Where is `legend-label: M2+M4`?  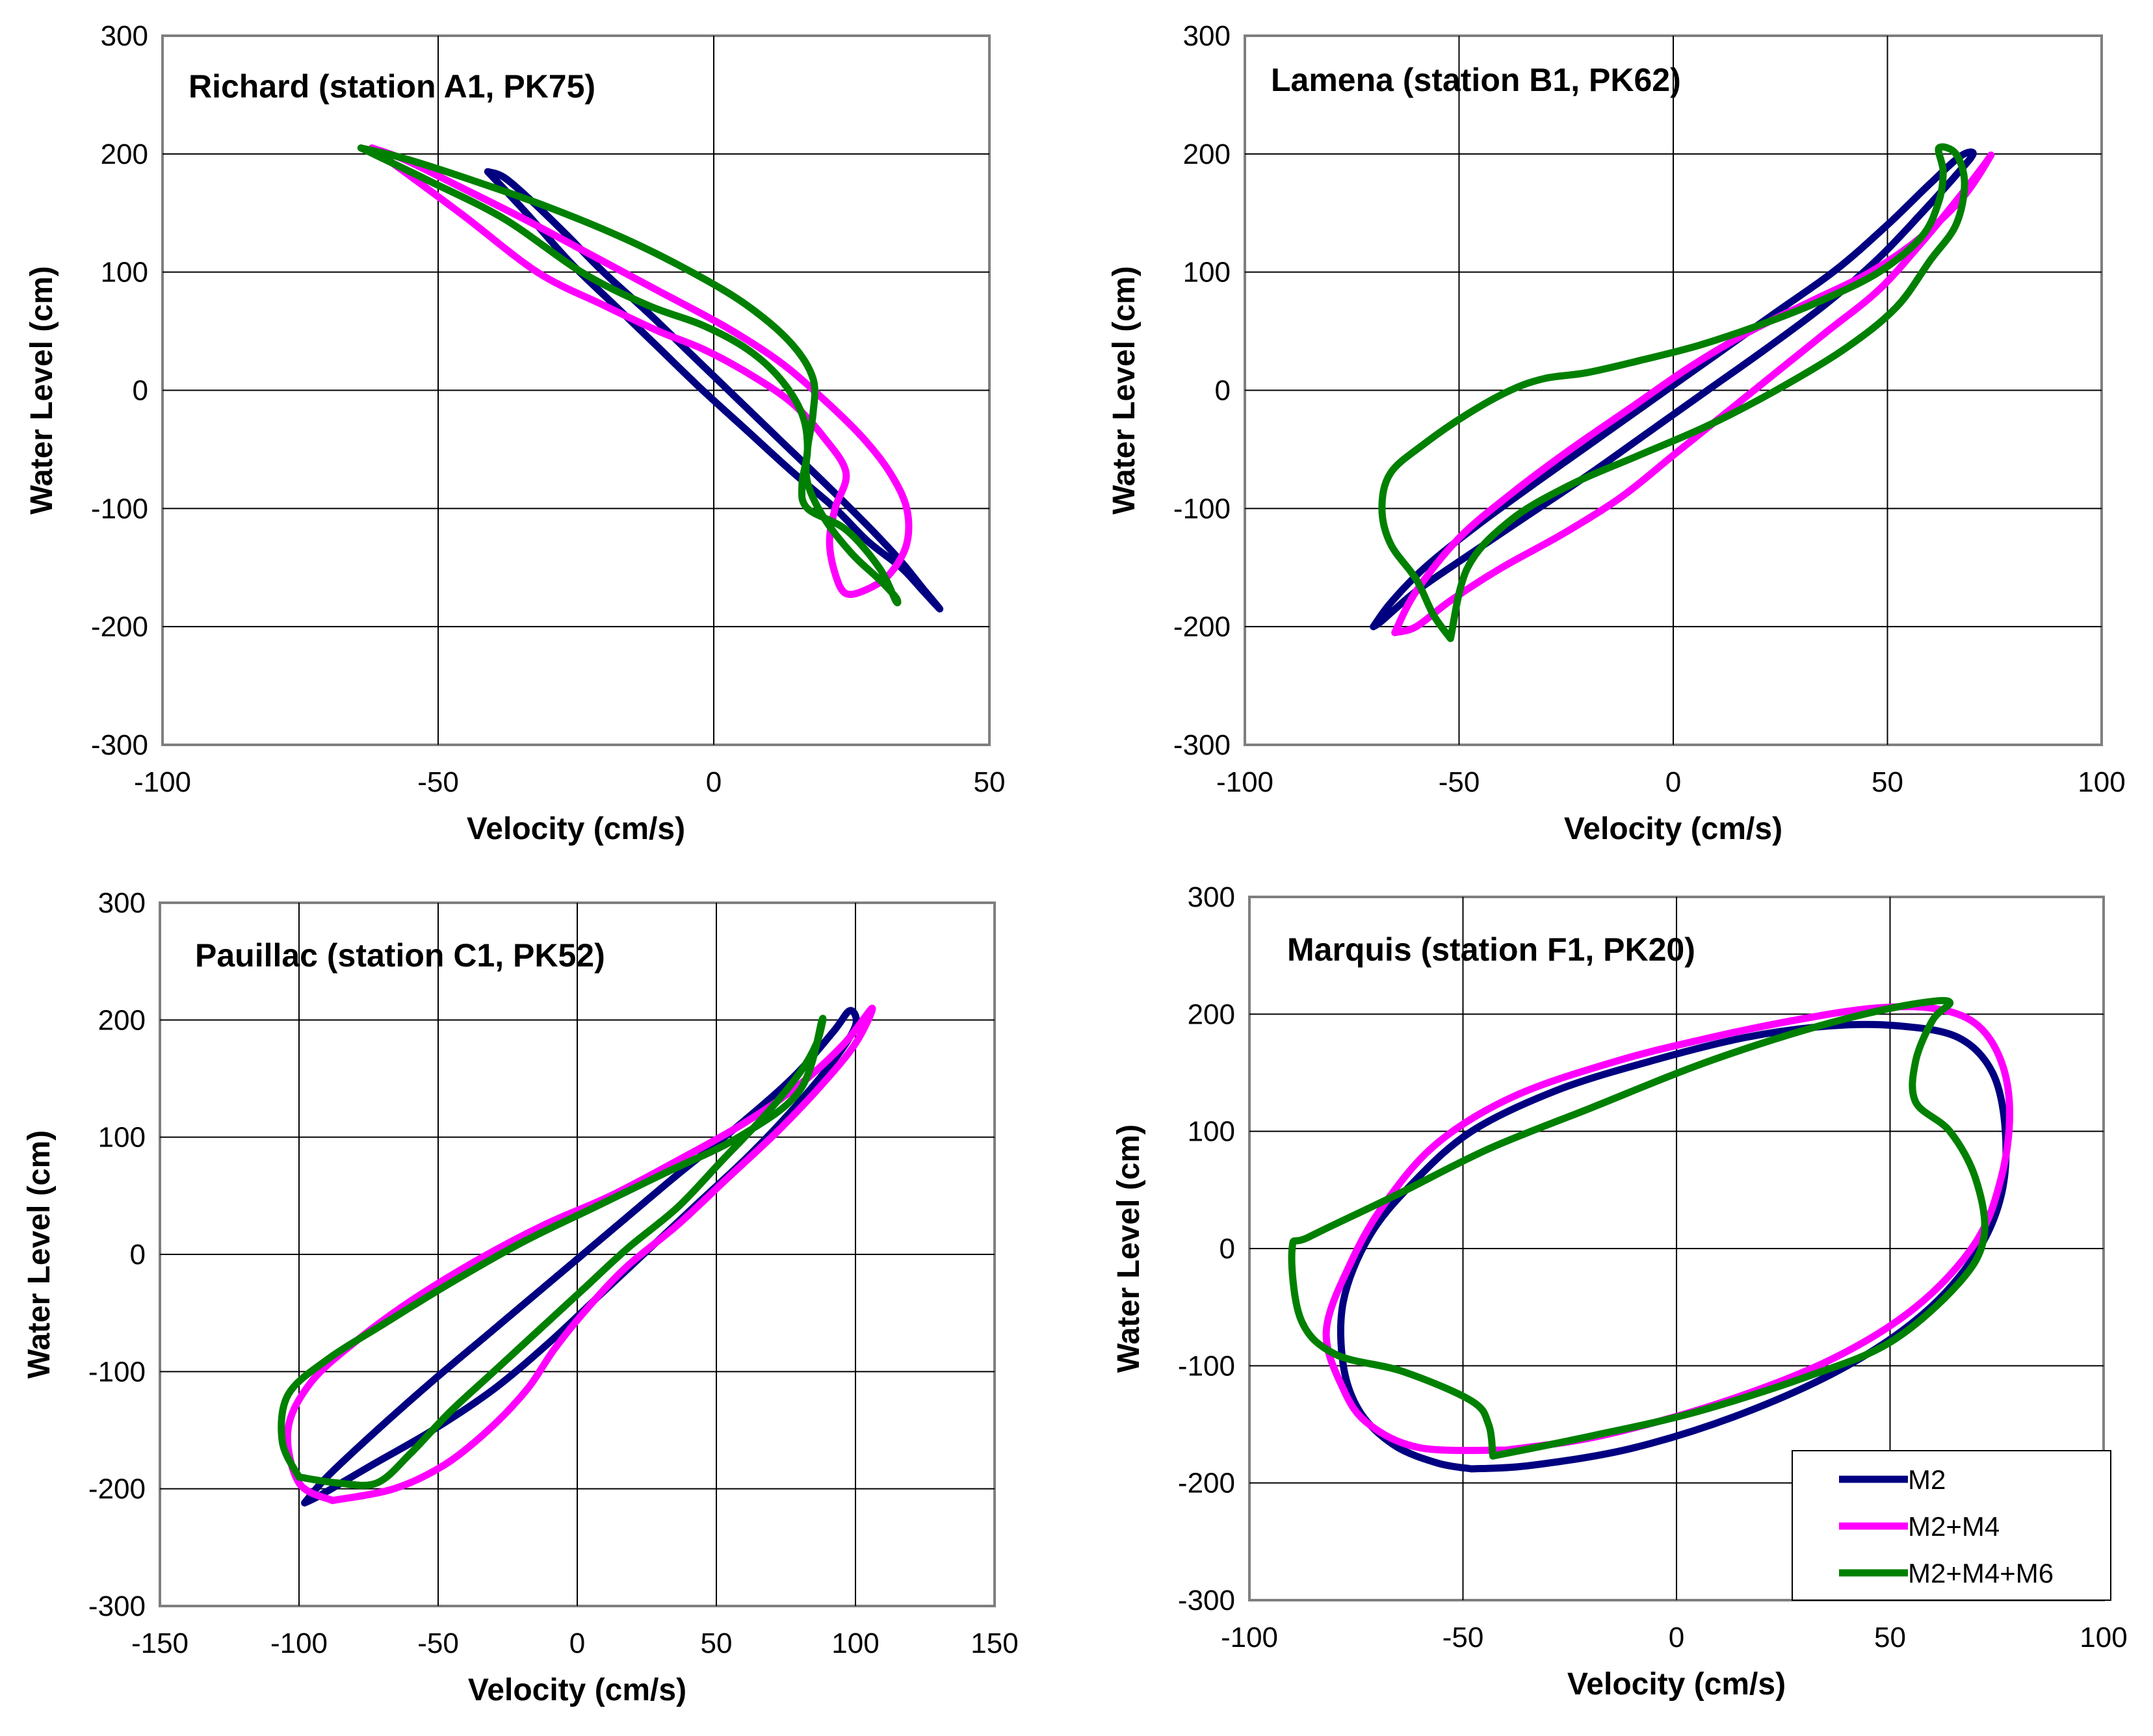 legend-label: M2+M4 is located at coordinates (1954, 1526).